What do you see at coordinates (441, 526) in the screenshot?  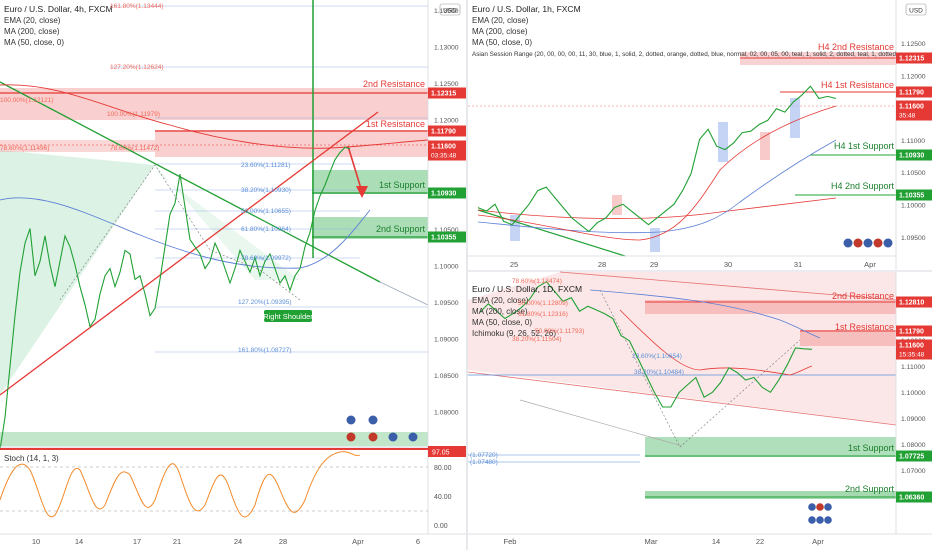 I see `stoch-tick-0: 0.00` at bounding box center [441, 526].